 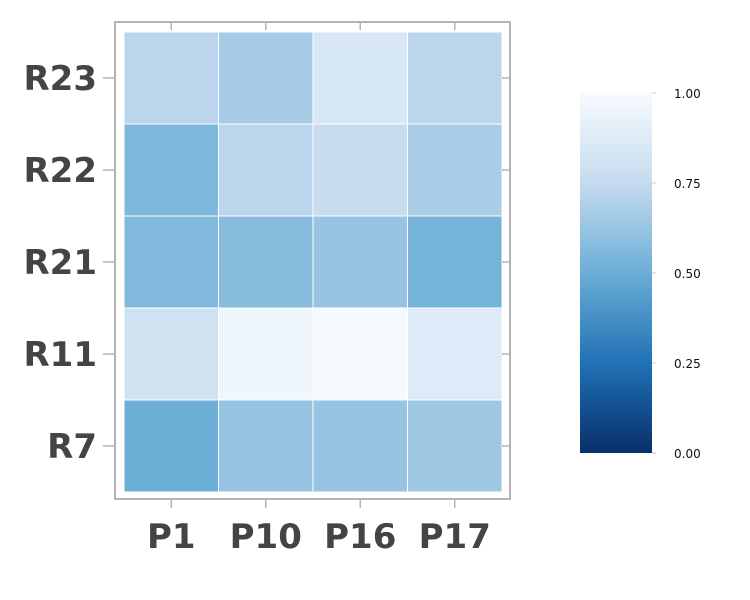 What do you see at coordinates (61, 355) in the screenshot?
I see `y-tick-label: R11` at bounding box center [61, 355].